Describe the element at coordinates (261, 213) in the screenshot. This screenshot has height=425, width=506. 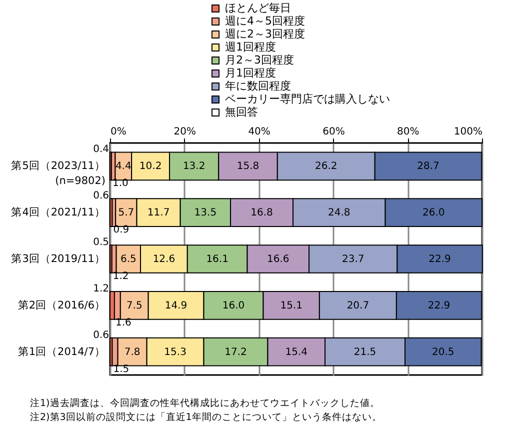
I see `data-label: 16.8` at that location.